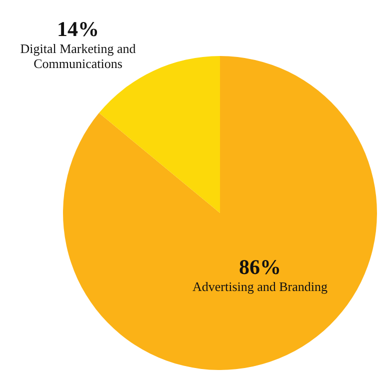  Describe the element at coordinates (78, 29) in the screenshot. I see `data-label: 14%` at that location.